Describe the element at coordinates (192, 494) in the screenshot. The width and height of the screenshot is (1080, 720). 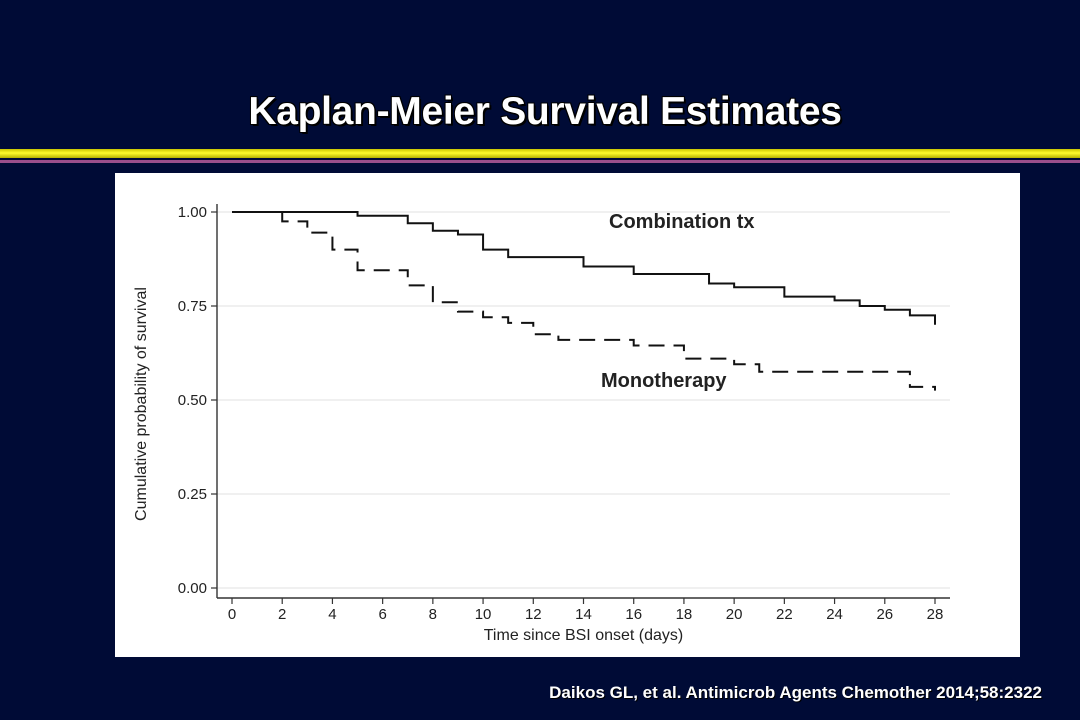
I see `y-tick-label: 0.25` at that location.